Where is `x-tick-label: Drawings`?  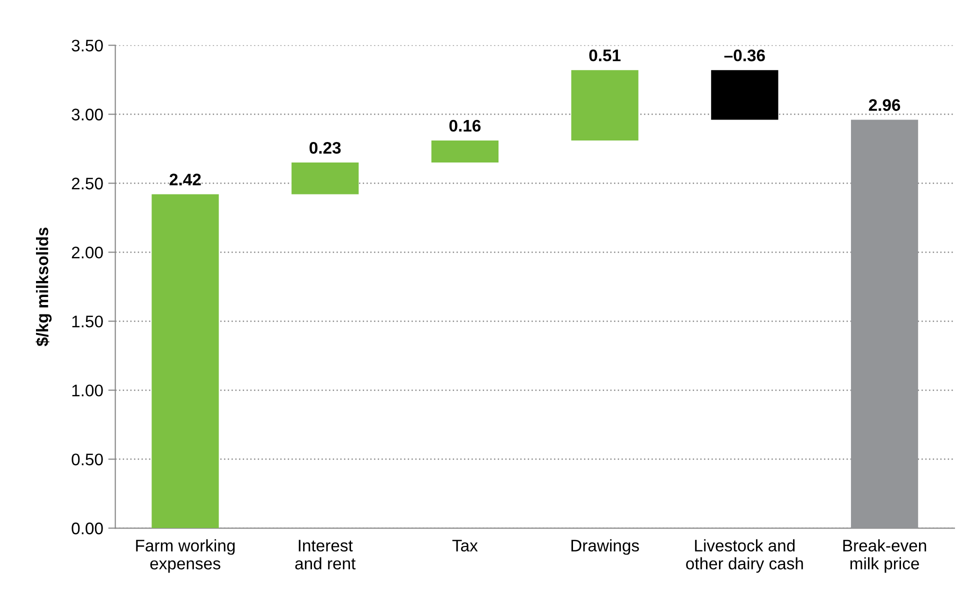 x-tick-label: Drawings is located at coordinates (605, 547).